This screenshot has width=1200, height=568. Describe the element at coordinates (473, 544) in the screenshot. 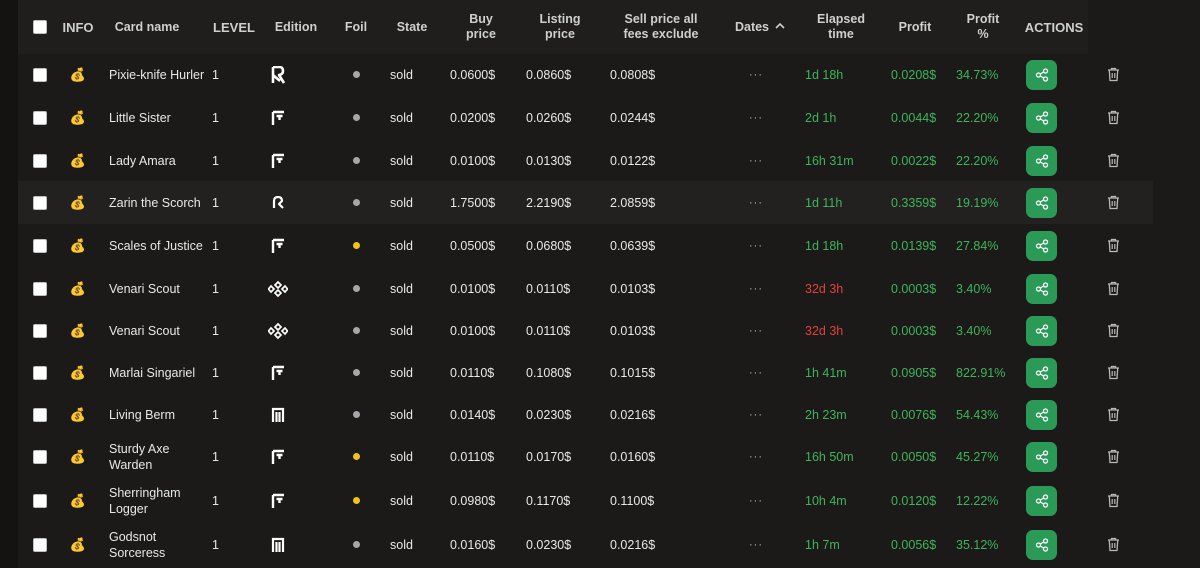

I see `buy-price: 0.0160$` at that location.